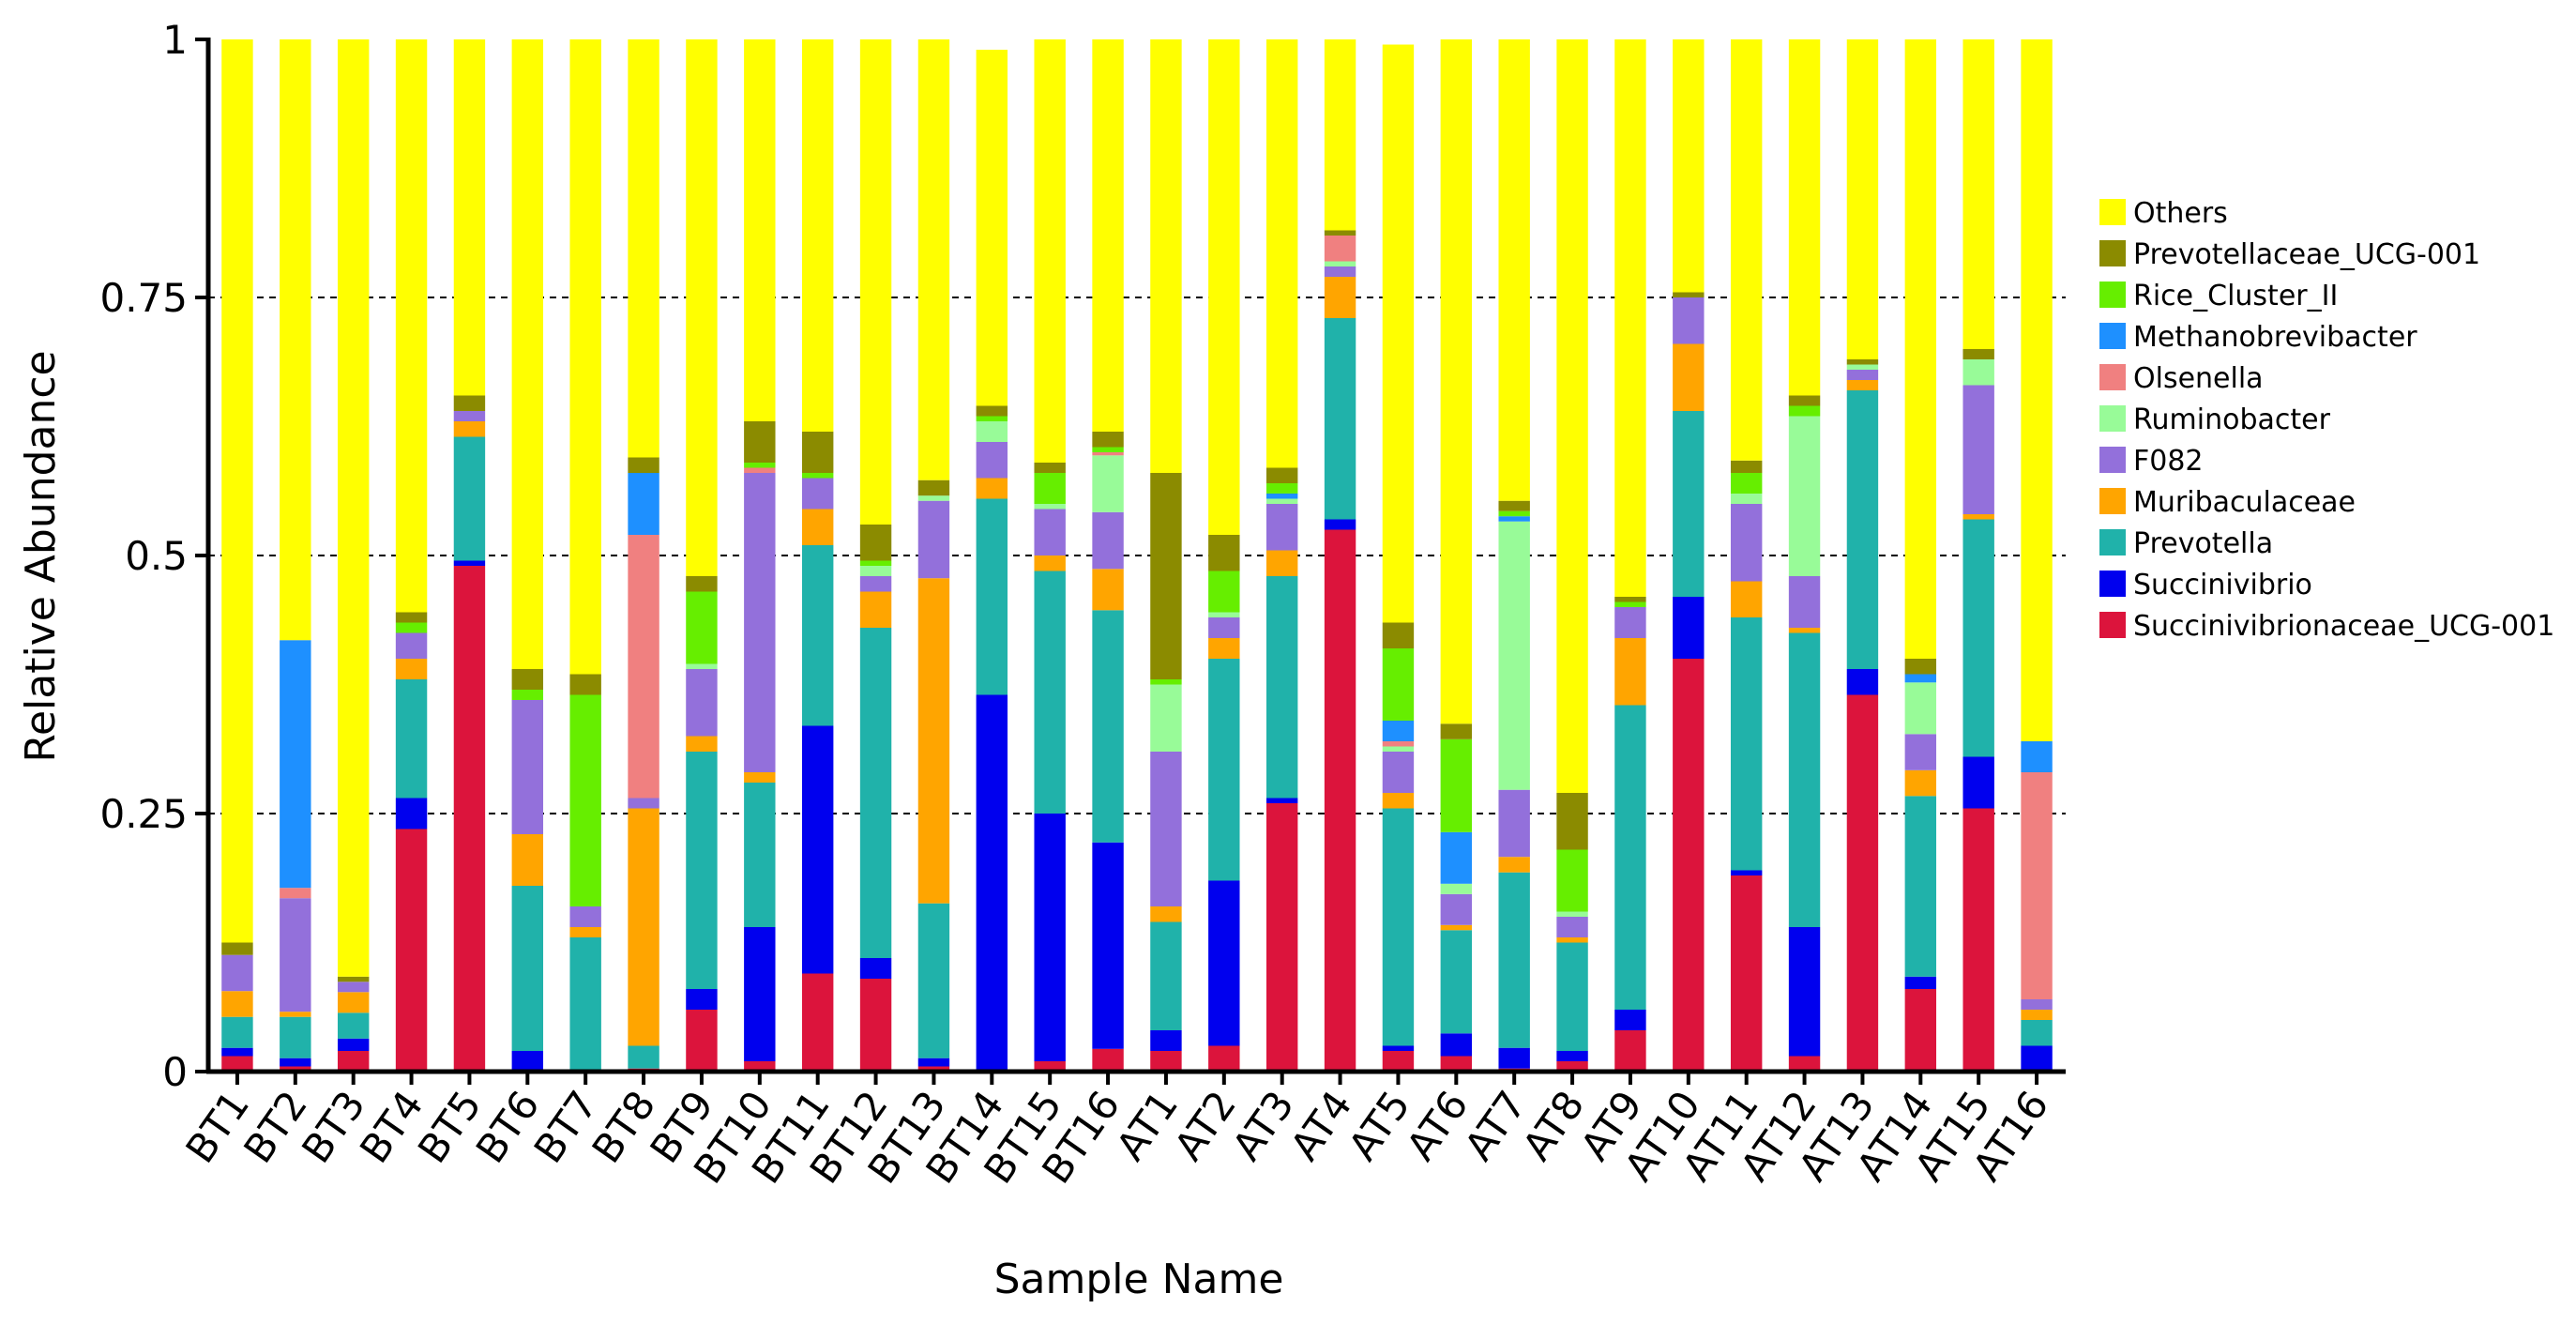  What do you see at coordinates (1050, 488) in the screenshot?
I see `bar-segment-bt15-rice-cluster-ii` at bounding box center [1050, 488].